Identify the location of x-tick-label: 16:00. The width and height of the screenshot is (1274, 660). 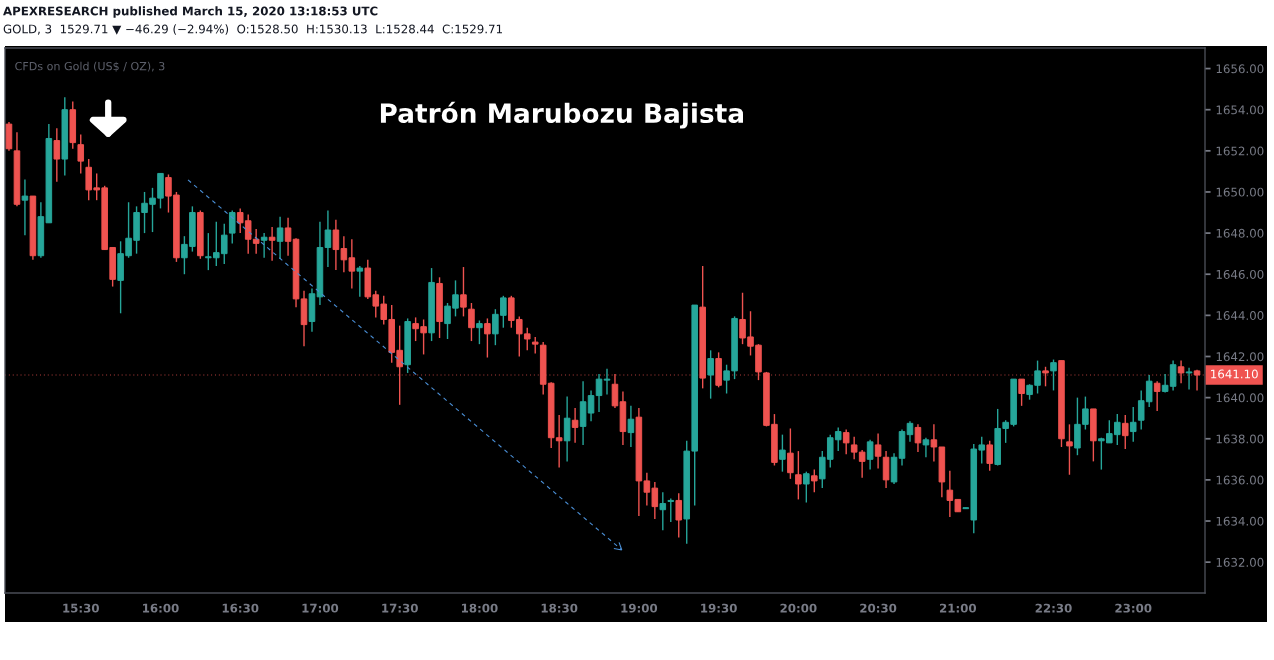
(161, 608).